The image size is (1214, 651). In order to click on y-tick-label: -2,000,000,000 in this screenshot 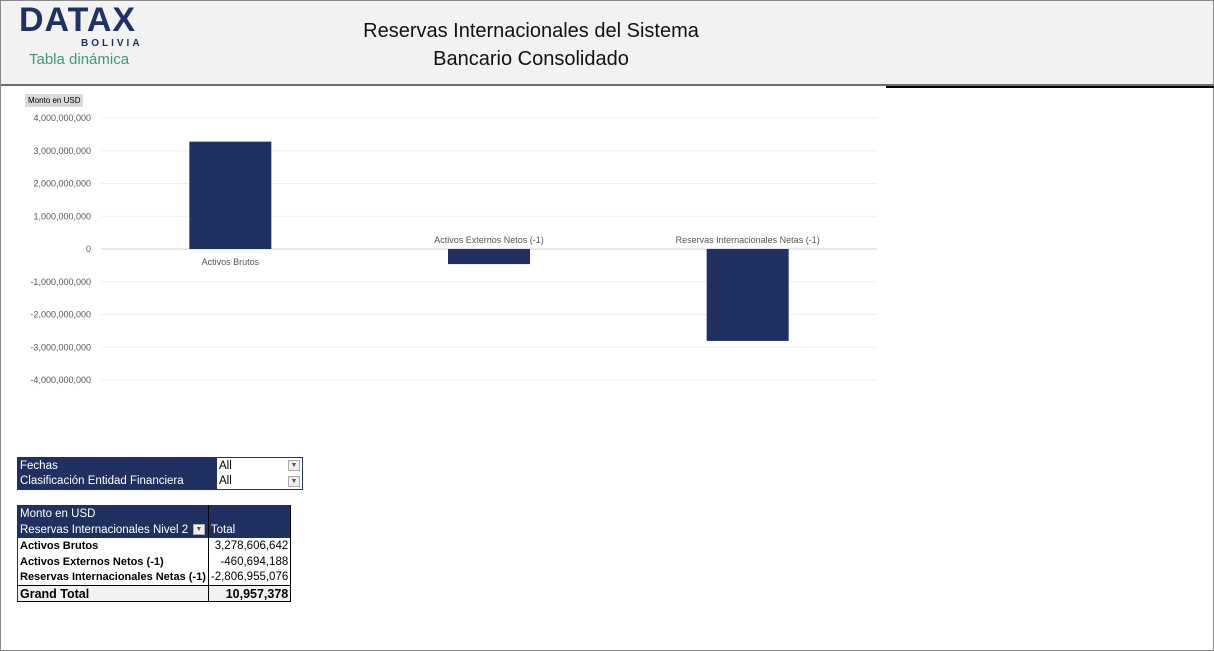, I will do `click(60, 315)`.